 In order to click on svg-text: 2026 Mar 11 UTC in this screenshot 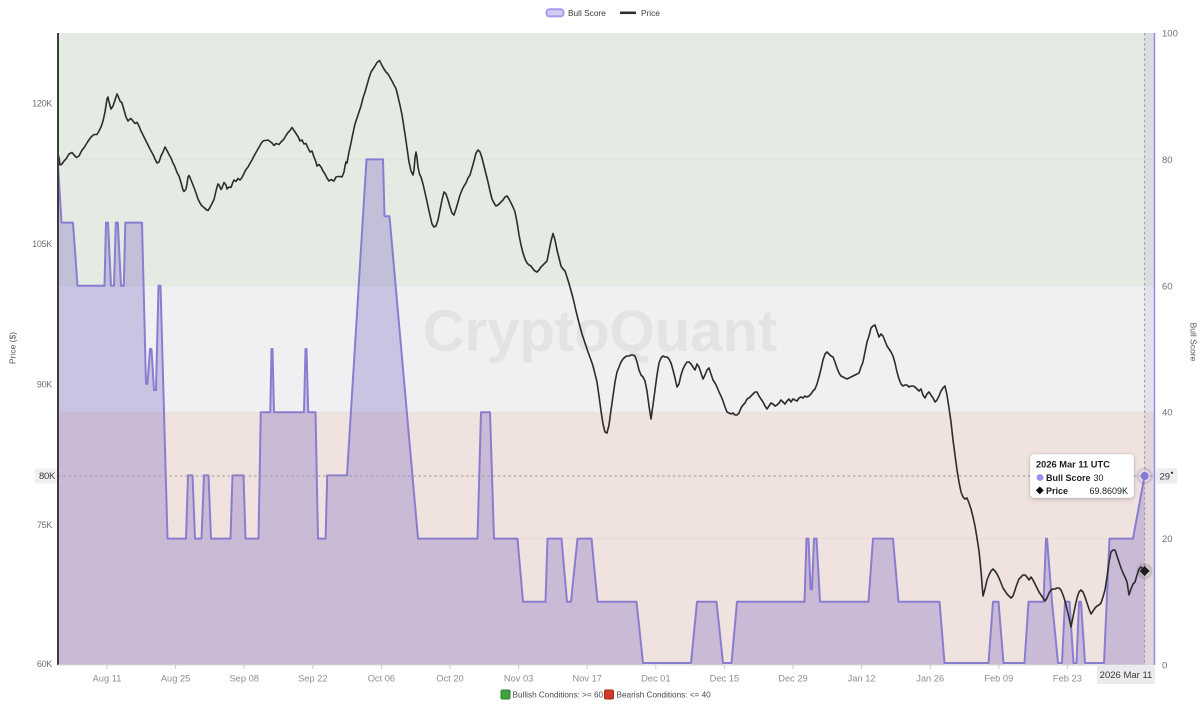, I will do `click(1073, 465)`.